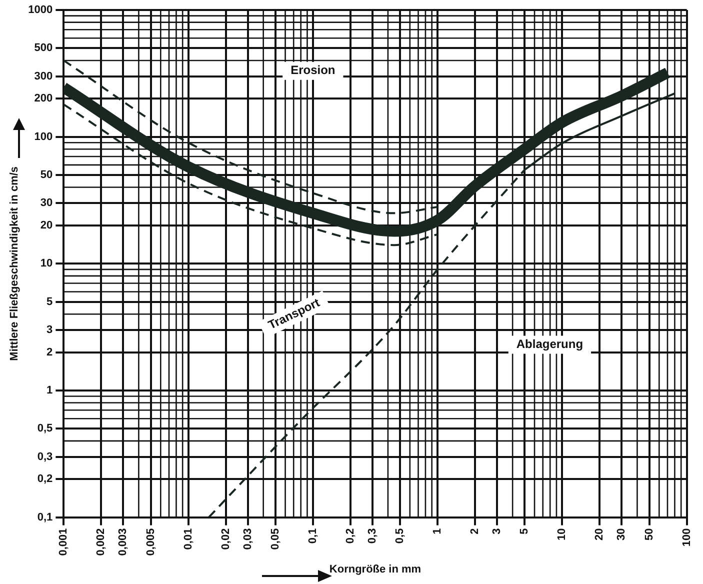  What do you see at coordinates (475, 531) in the screenshot?
I see `x-tick-label: 2` at bounding box center [475, 531].